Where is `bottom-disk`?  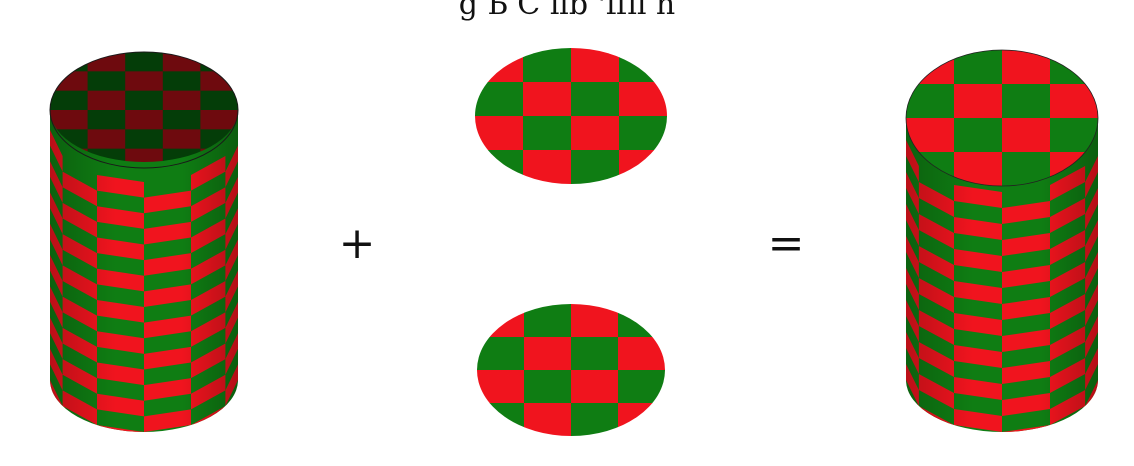
bottom-disk is located at coordinates (571, 370).